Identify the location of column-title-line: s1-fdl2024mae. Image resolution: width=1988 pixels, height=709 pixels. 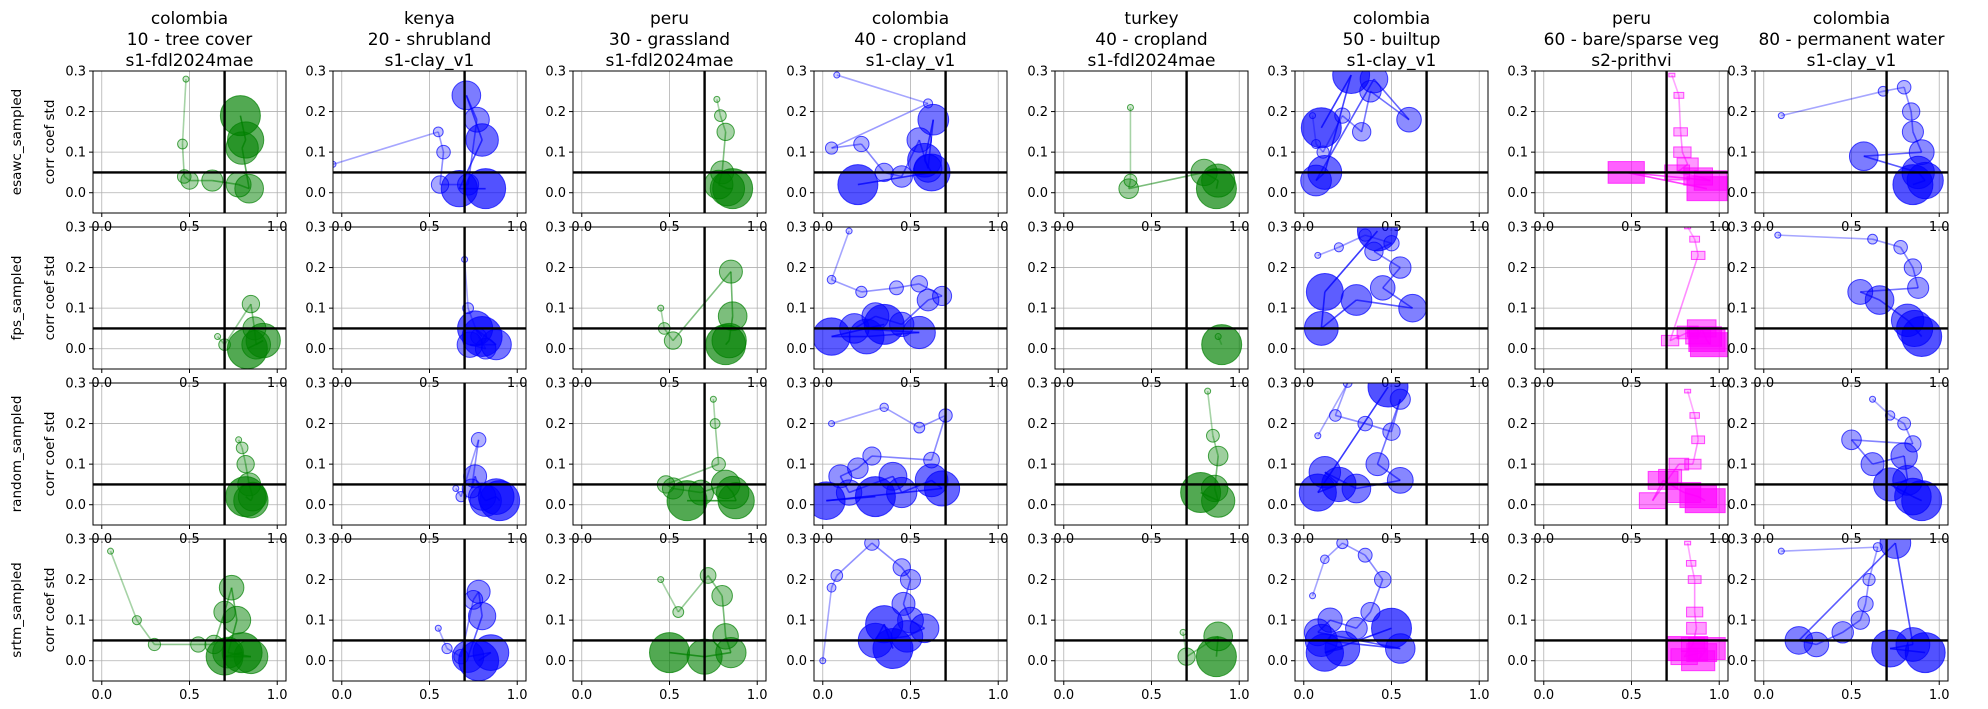
(189, 61).